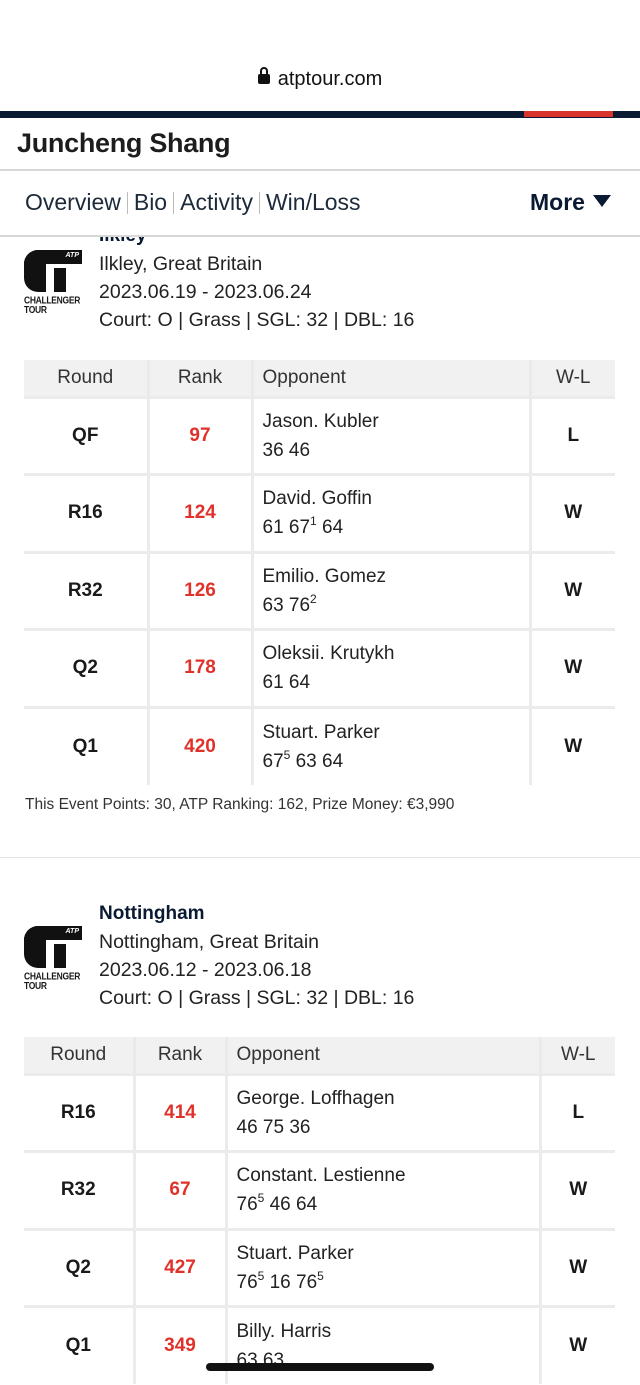  What do you see at coordinates (303, 759) in the screenshot?
I see `match-score: 675 63 64` at bounding box center [303, 759].